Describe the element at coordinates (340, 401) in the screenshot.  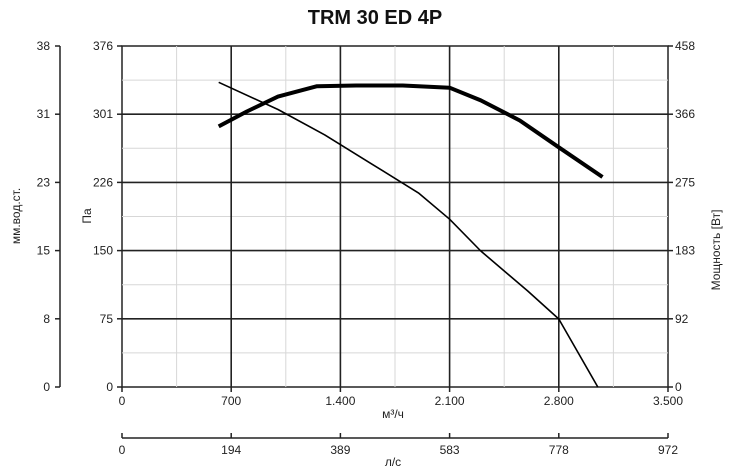
I see `x-axis-tick-label: 1.400` at that location.